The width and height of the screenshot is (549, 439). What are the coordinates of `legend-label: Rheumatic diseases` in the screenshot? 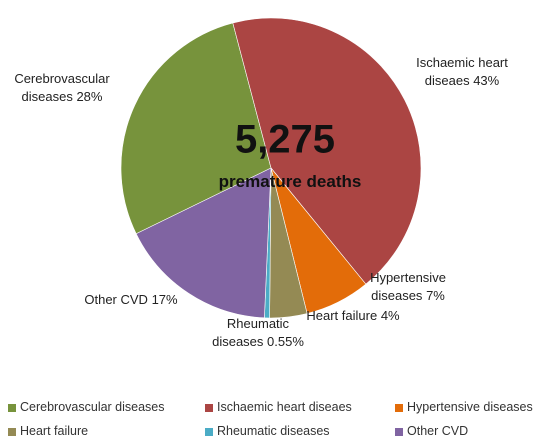 It's located at (273, 431).